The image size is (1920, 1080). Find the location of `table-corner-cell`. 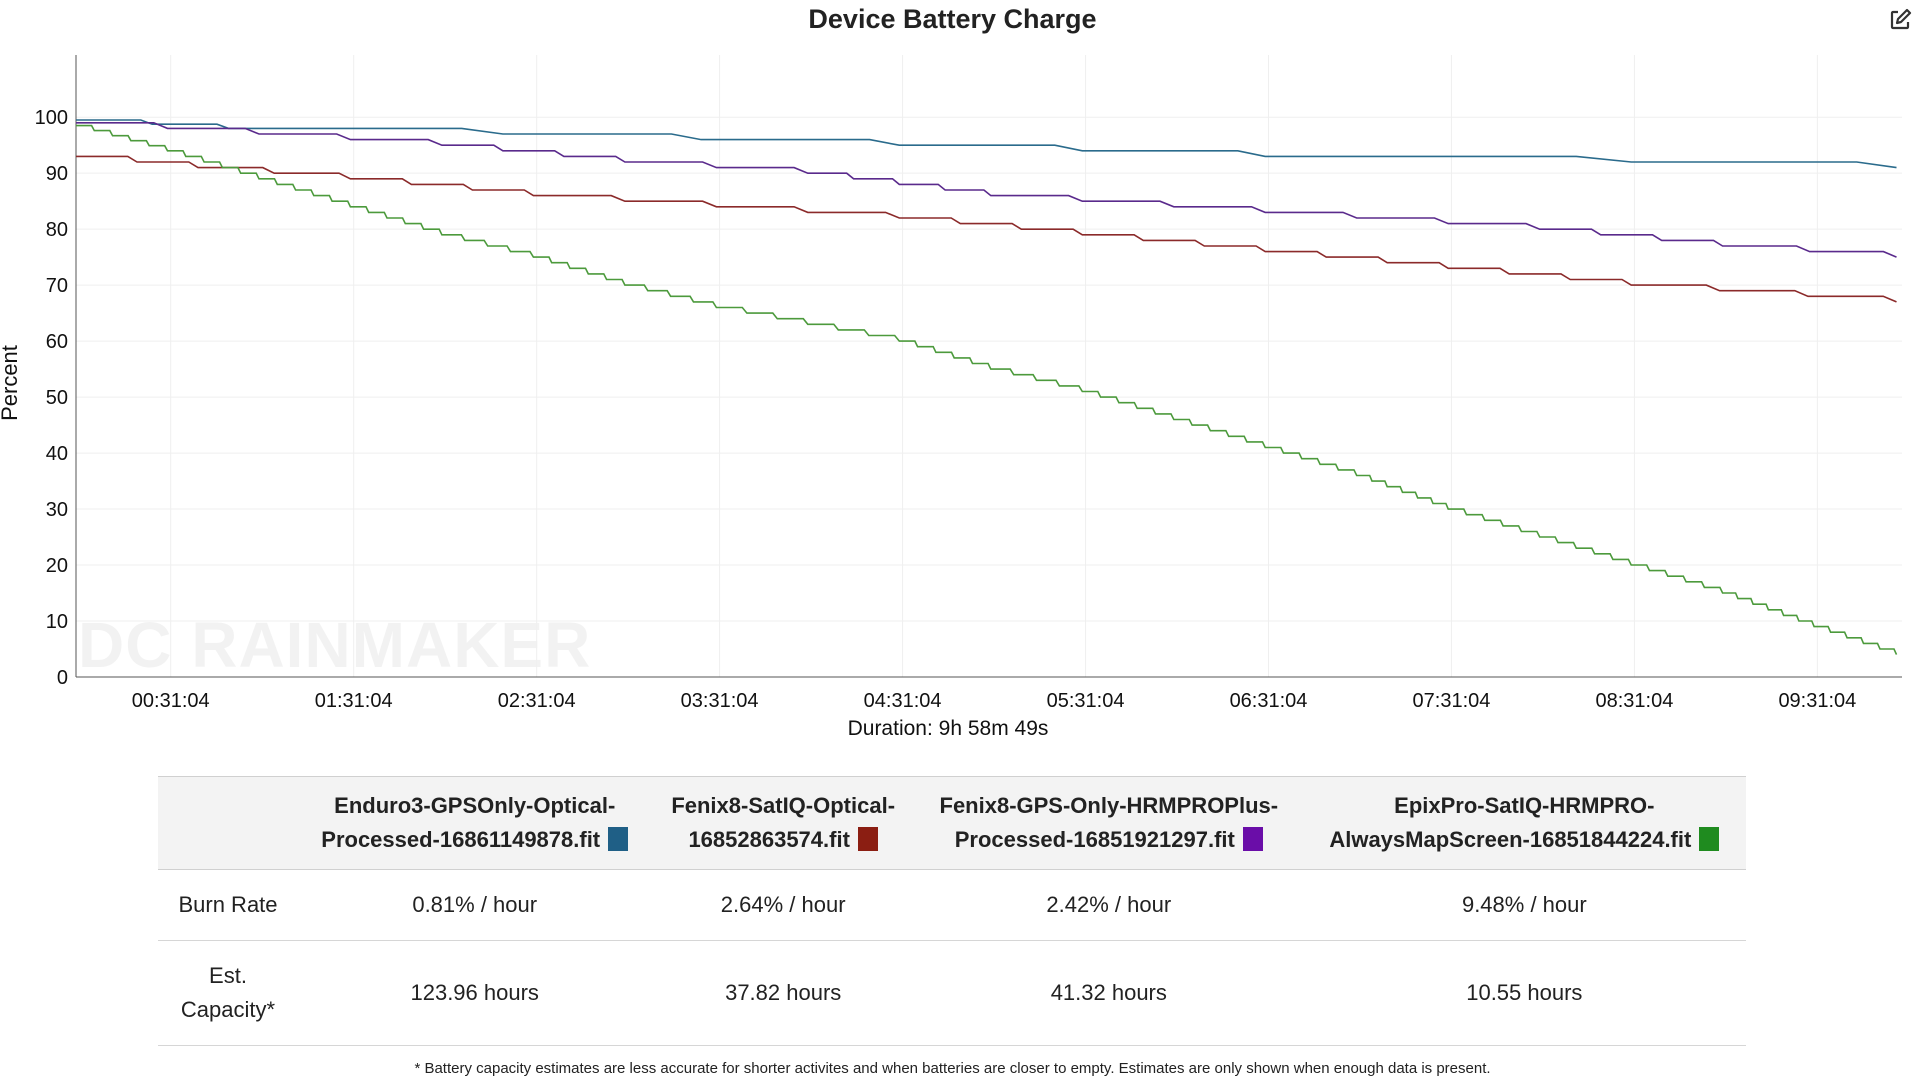

table-corner-cell is located at coordinates (228, 823).